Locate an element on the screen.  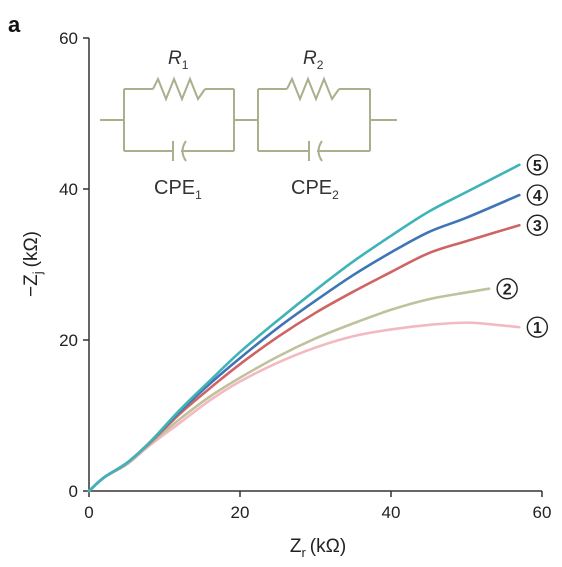
x-axis-label-main: Z is located at coordinates (296, 546).